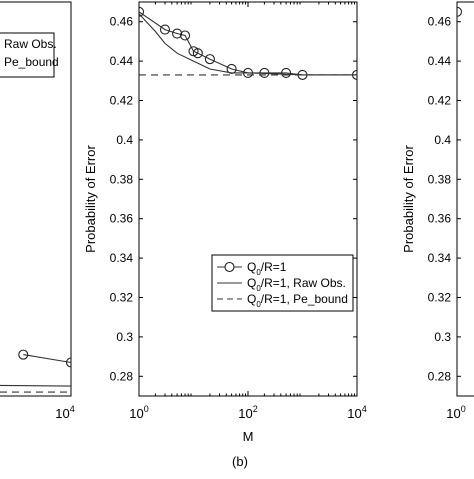 This screenshot has height=479, width=474. What do you see at coordinates (90, 199) in the screenshot?
I see `center-y-axis-label: Probability of Error` at bounding box center [90, 199].